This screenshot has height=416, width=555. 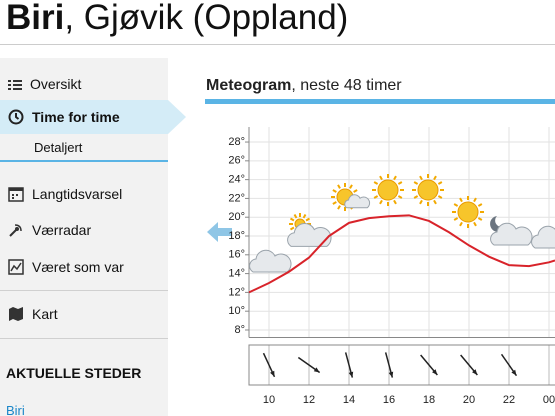 What do you see at coordinates (389, 400) in the screenshot?
I see `x-tick-label: 16` at bounding box center [389, 400].